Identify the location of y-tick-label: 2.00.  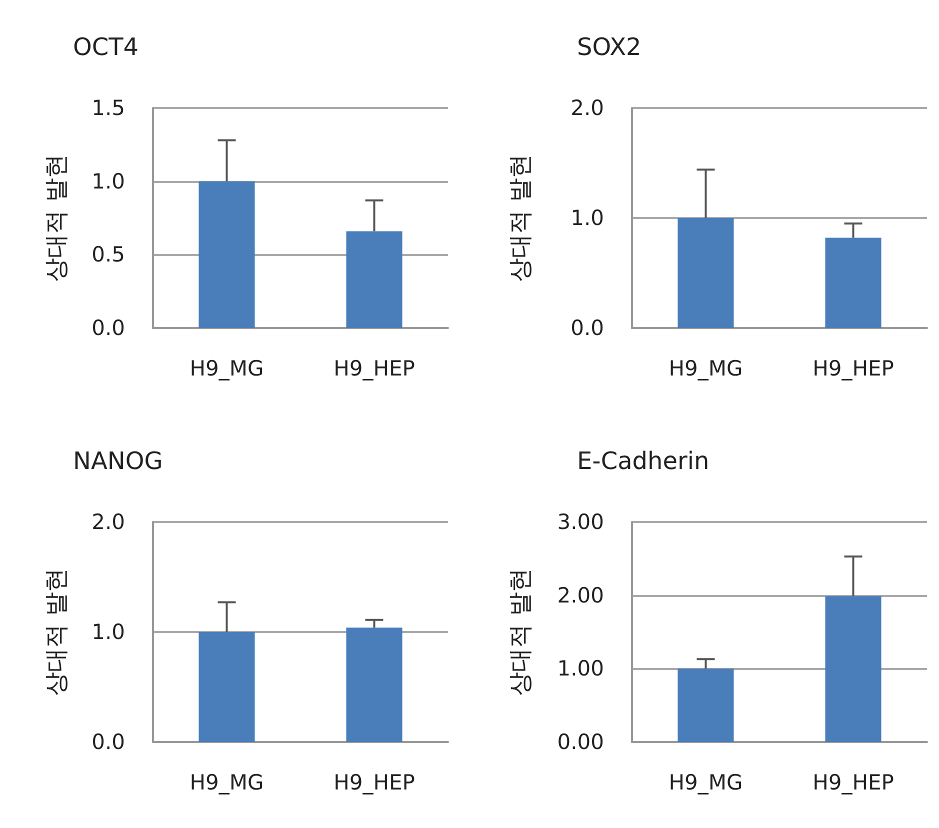
(580, 595).